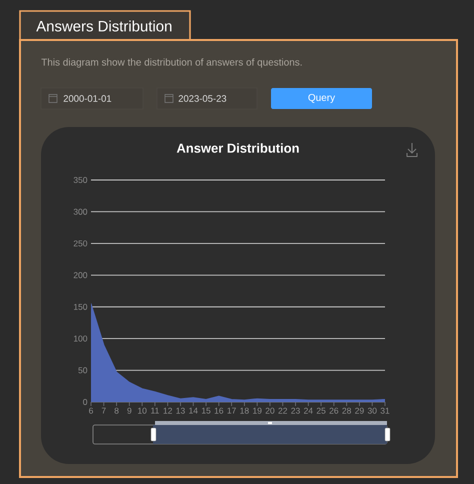 The height and width of the screenshot is (484, 474). Describe the element at coordinates (81, 339) in the screenshot. I see `y-tick-label: 100` at that location.